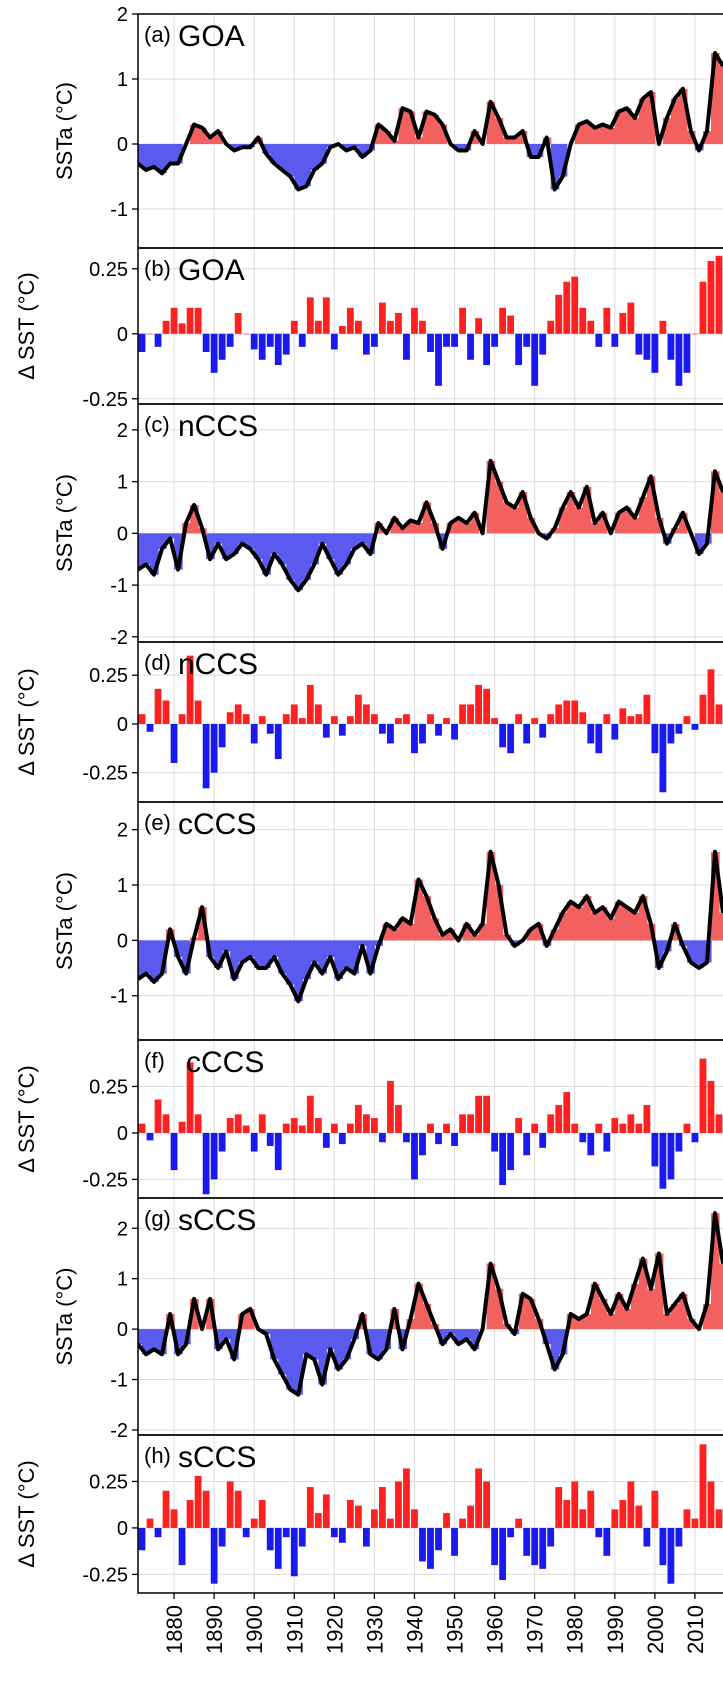 This screenshot has height=1688, width=723. Describe the element at coordinates (157, 268) in the screenshot. I see `panel-letter: (b)` at that location.